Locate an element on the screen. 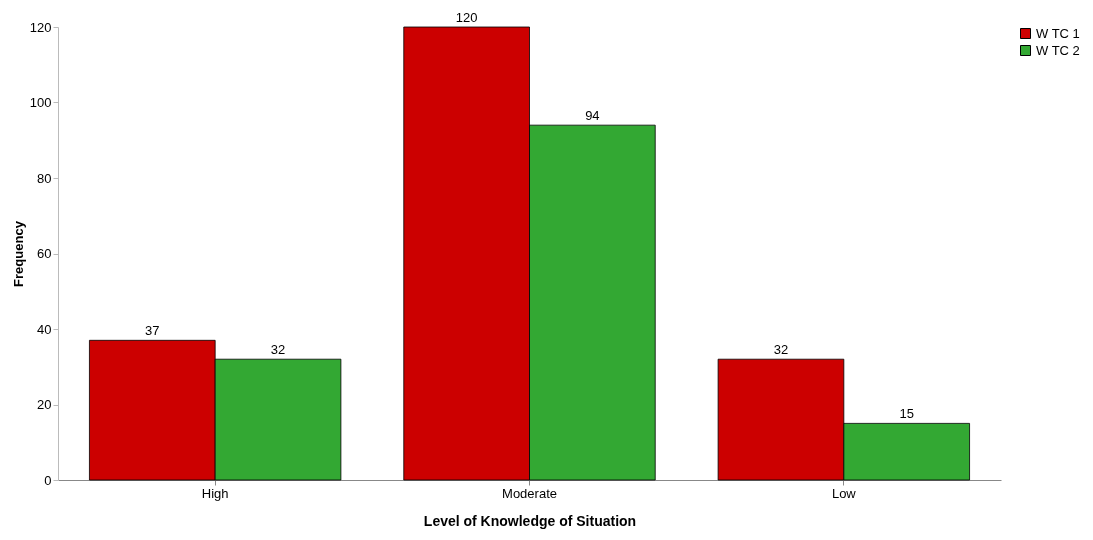 This screenshot has height=540, width=1093. data-label: 37 is located at coordinates (152, 331).